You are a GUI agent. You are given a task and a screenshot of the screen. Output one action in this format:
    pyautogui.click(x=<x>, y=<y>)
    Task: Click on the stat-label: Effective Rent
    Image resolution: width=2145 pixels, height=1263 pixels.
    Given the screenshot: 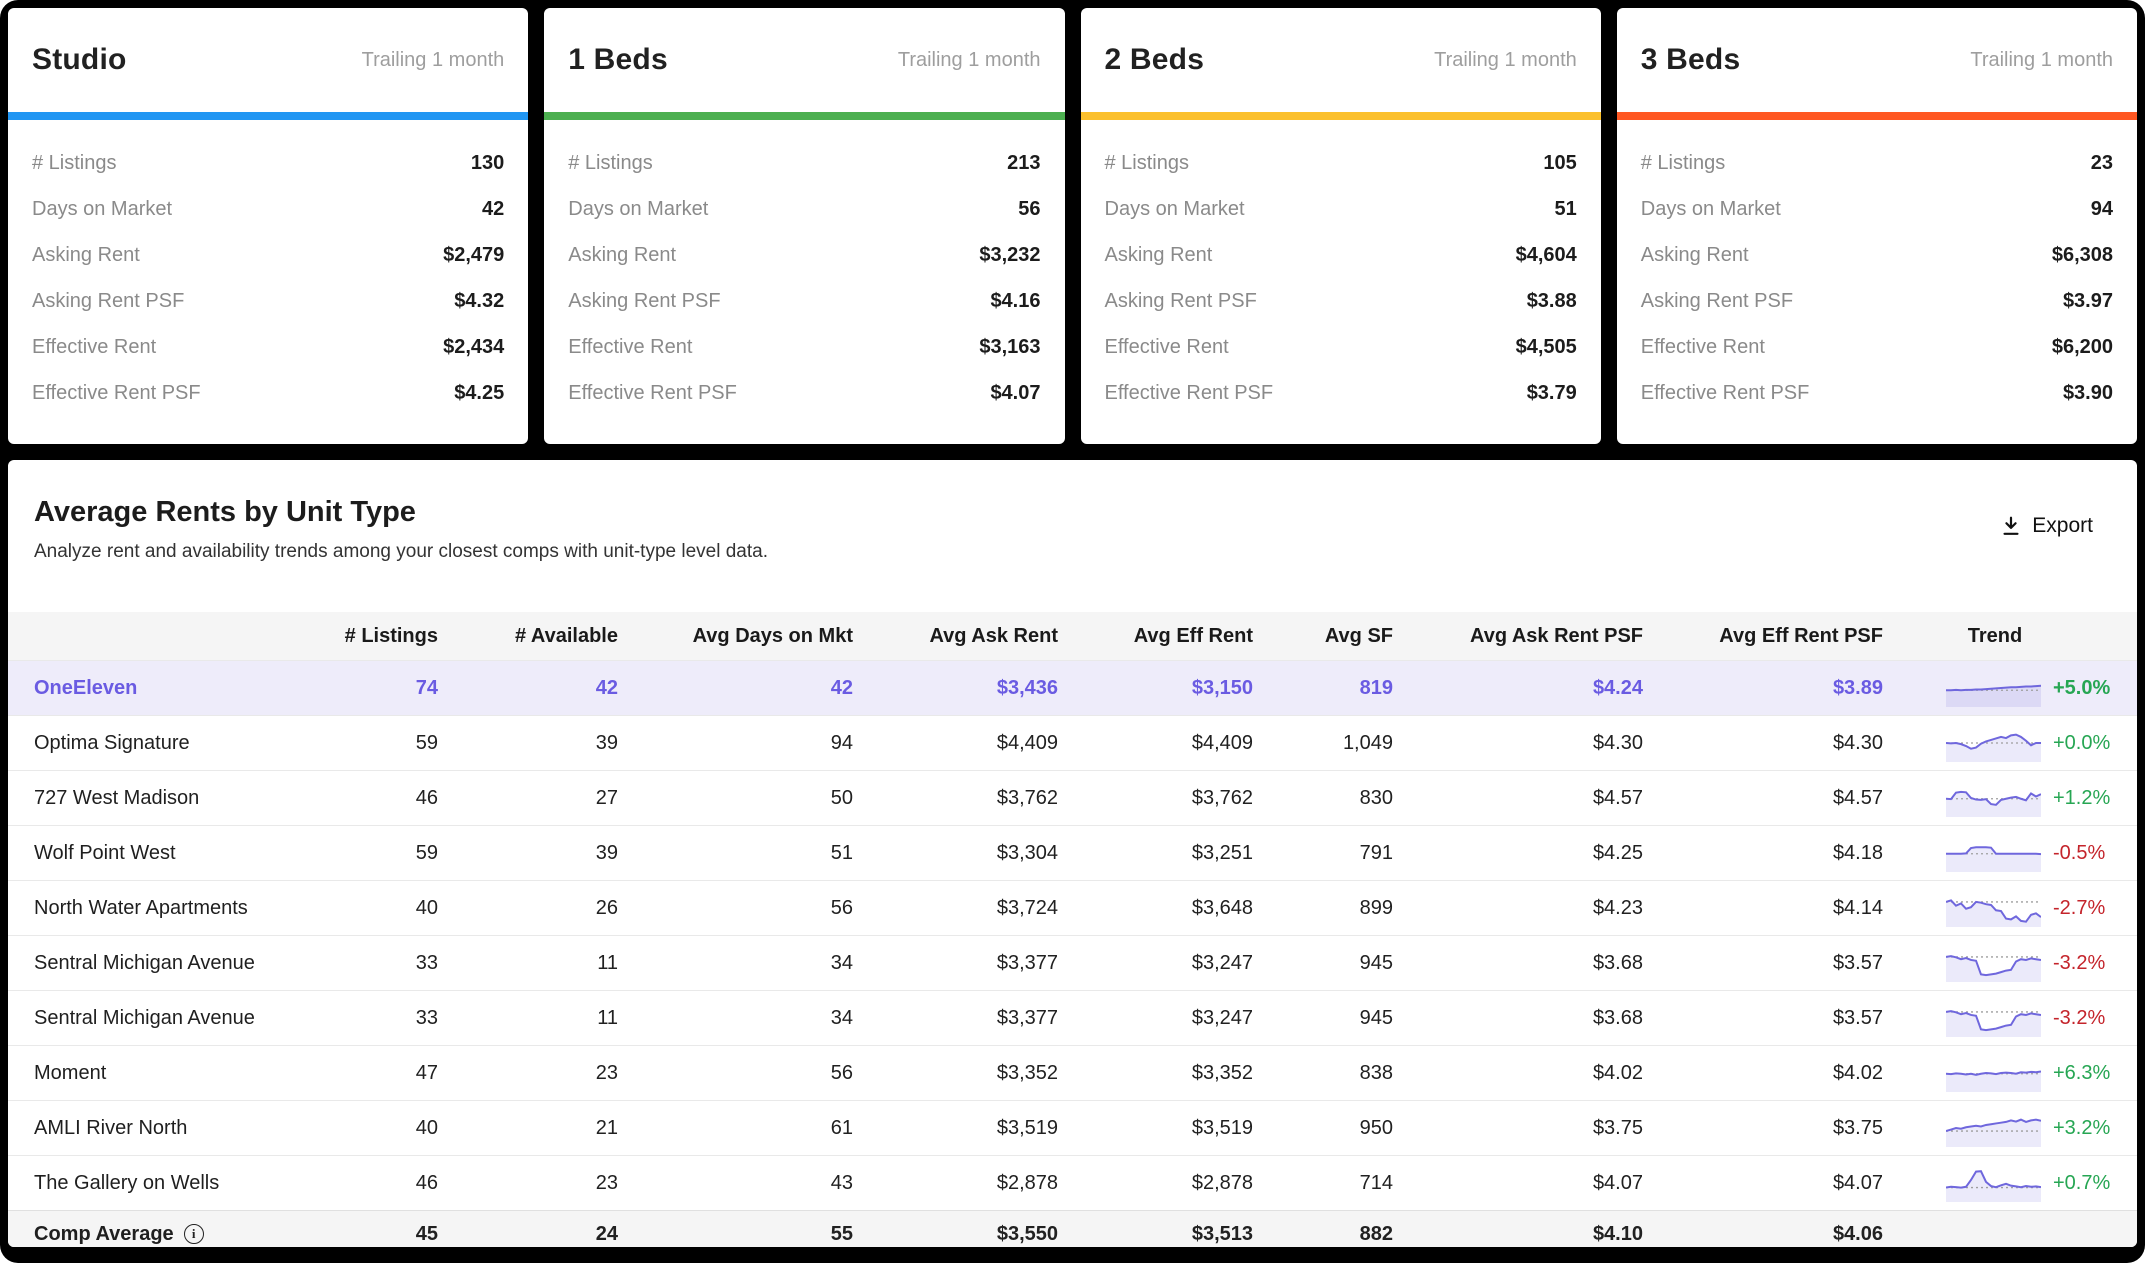 What is the action you would take?
    pyautogui.click(x=1702, y=346)
    